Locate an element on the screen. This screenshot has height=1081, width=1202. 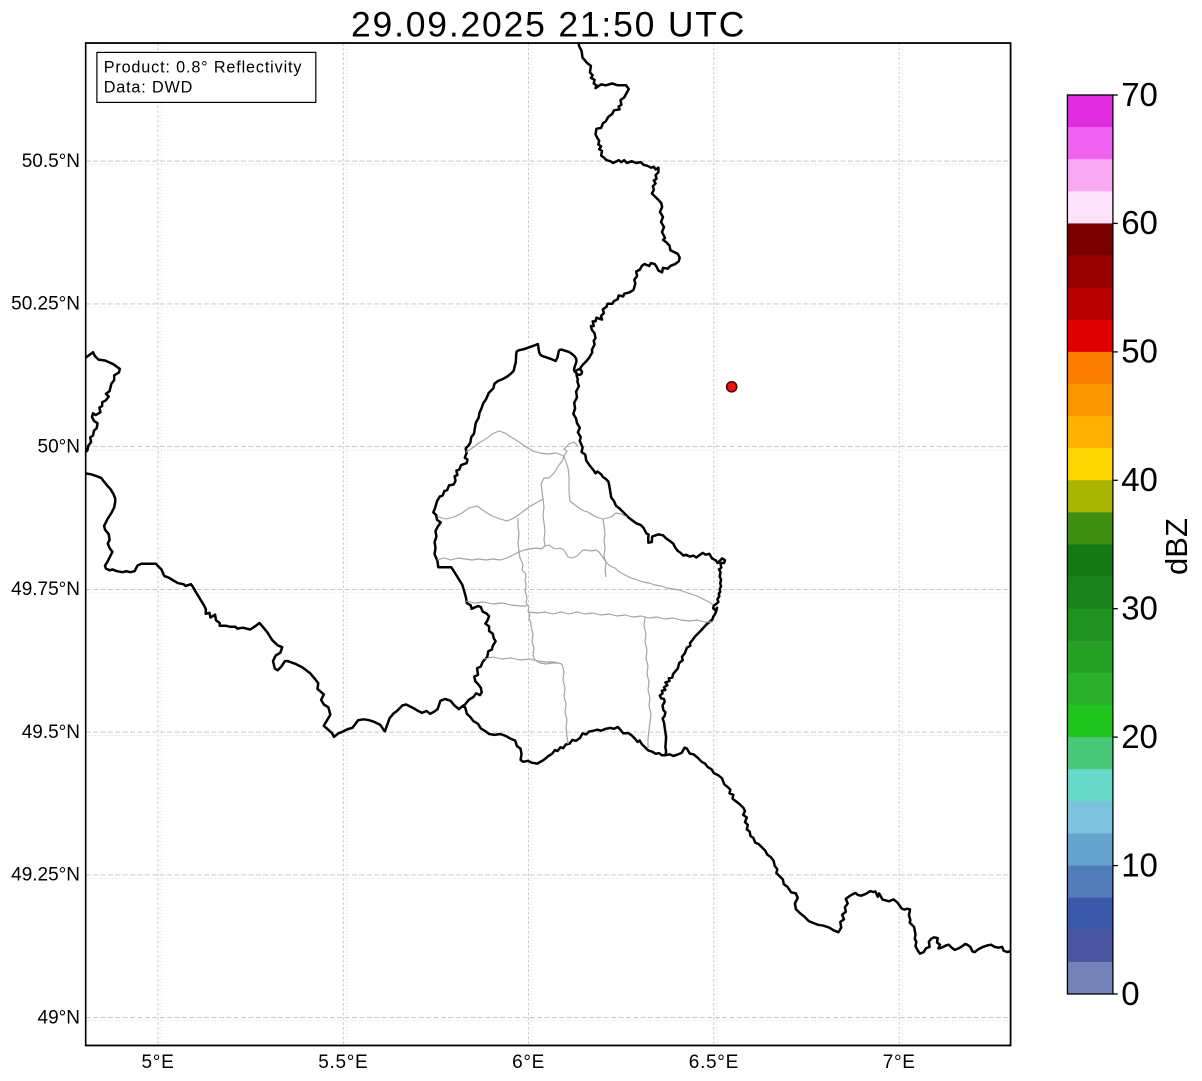
svg-text: Product: 0.8° Reflectivity is located at coordinates (203, 68).